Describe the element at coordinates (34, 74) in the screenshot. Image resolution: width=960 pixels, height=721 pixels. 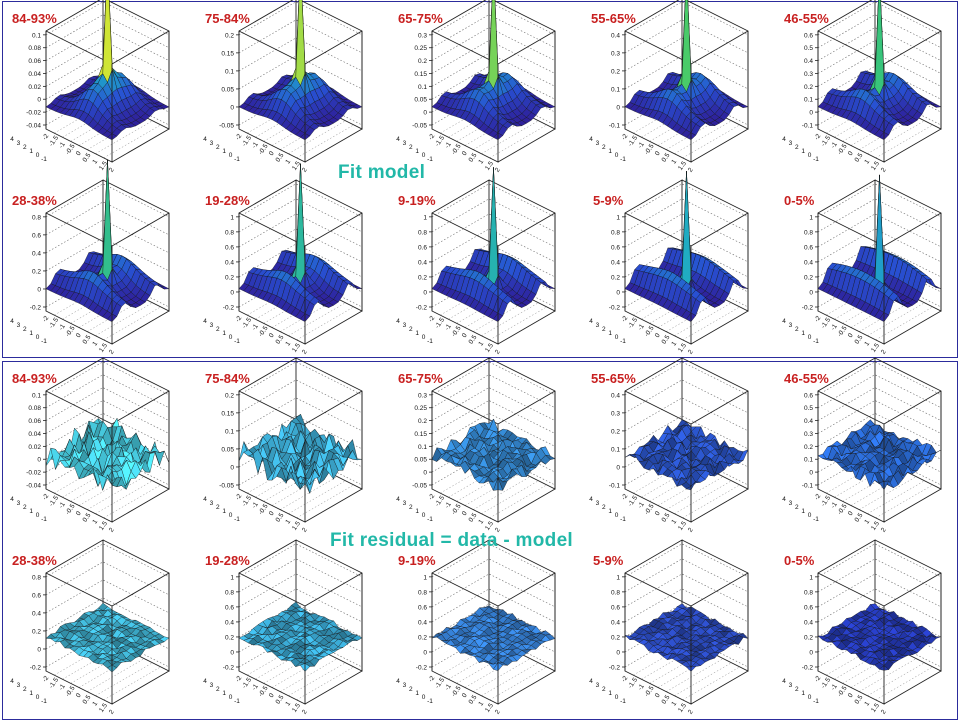
I see `z-tick-label: 0.04` at that location.